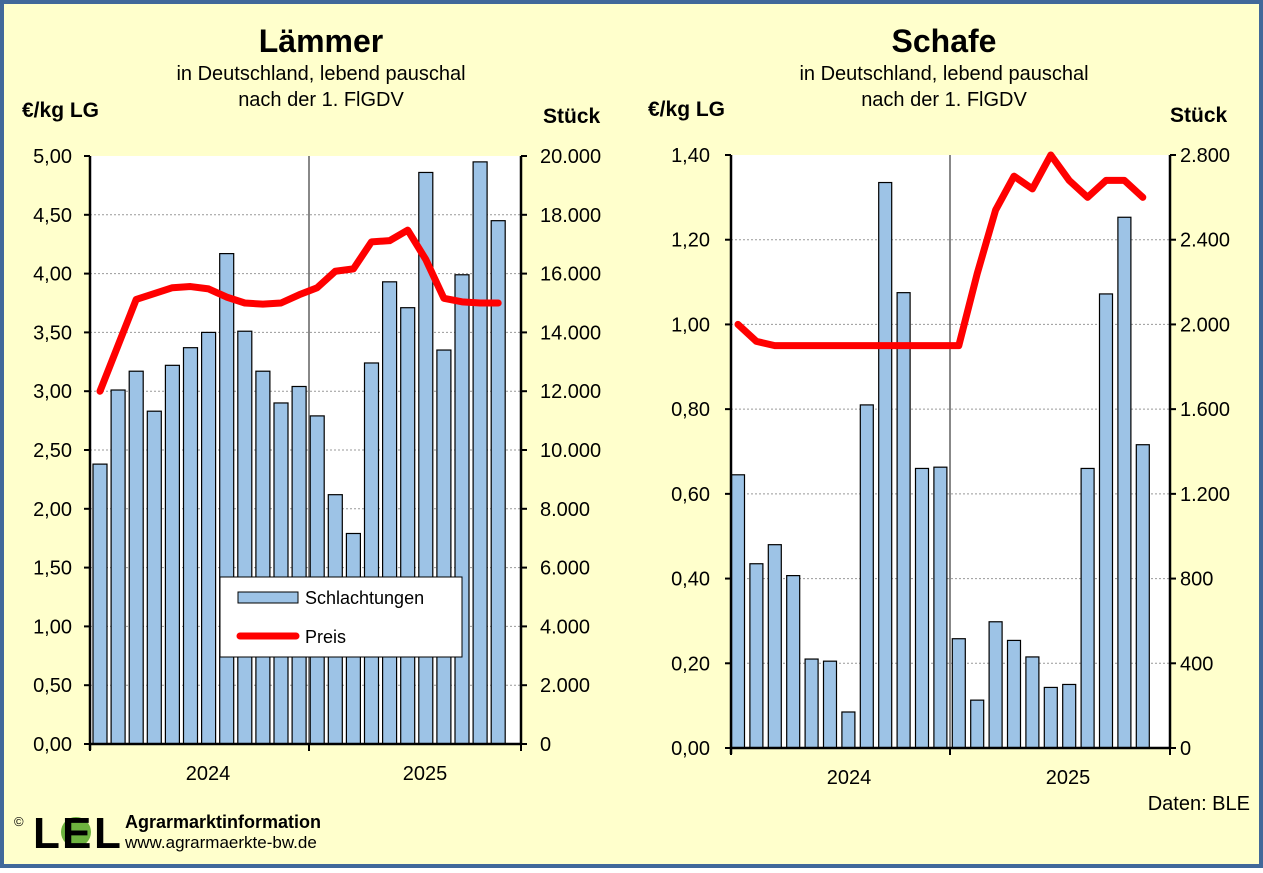  What do you see at coordinates (1205, 325) in the screenshot?
I see `right-chart-right-tick-label: 2.000` at bounding box center [1205, 325].